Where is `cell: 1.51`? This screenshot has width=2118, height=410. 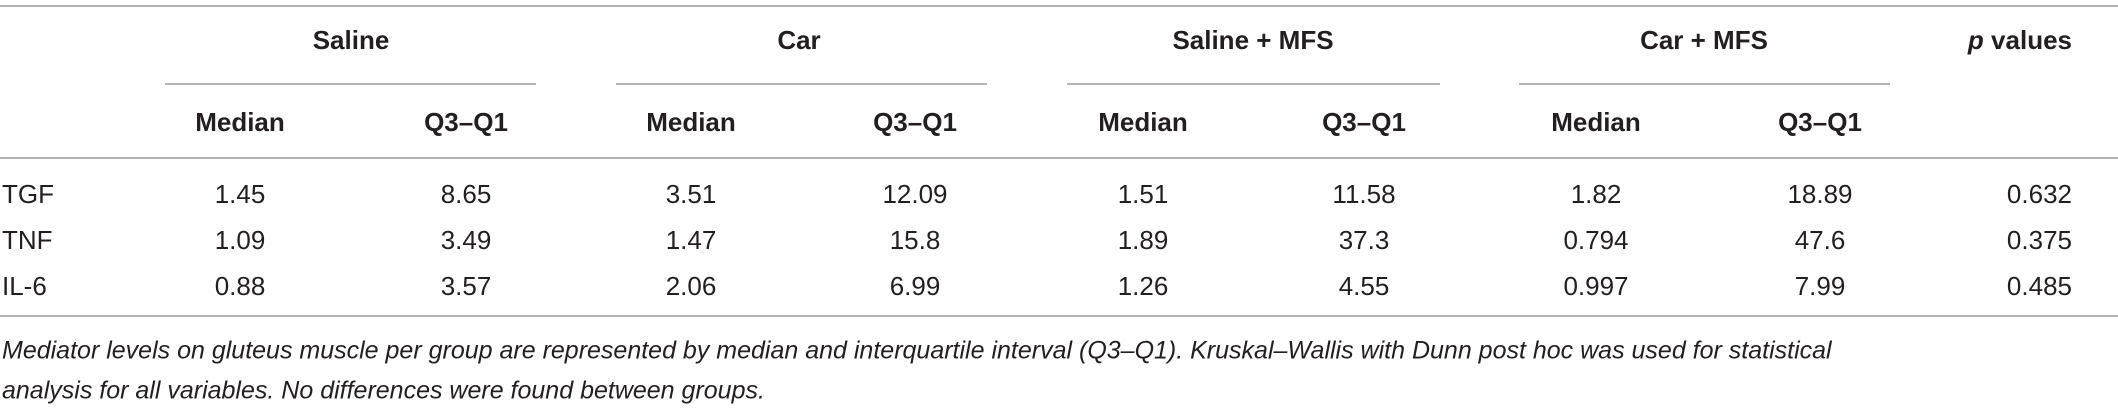 cell: 1.51 is located at coordinates (1143, 194).